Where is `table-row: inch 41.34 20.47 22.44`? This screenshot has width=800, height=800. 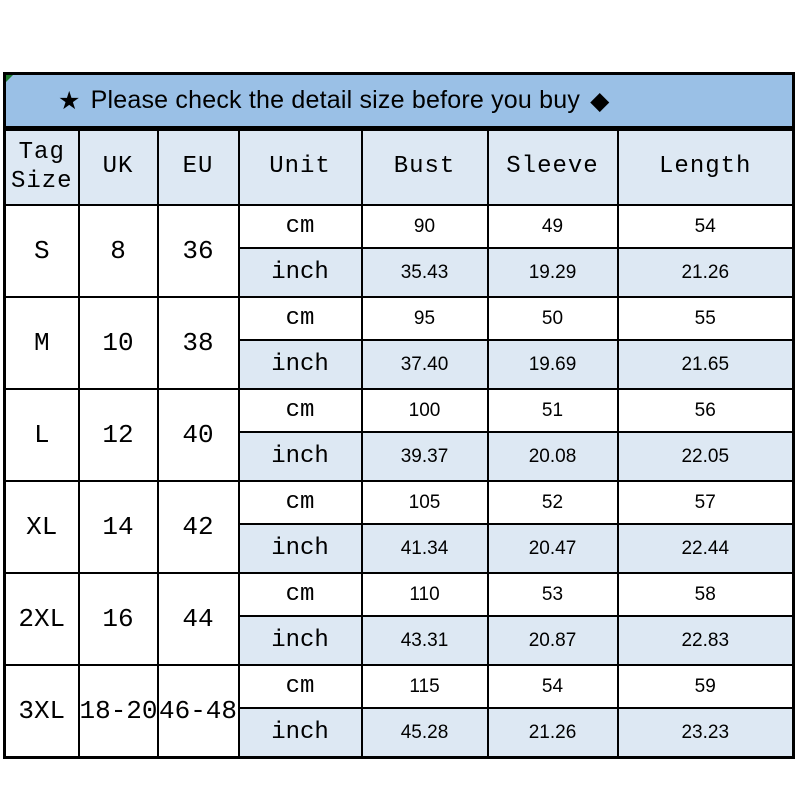 table-row: inch 41.34 20.47 22.44 is located at coordinates (400, 548).